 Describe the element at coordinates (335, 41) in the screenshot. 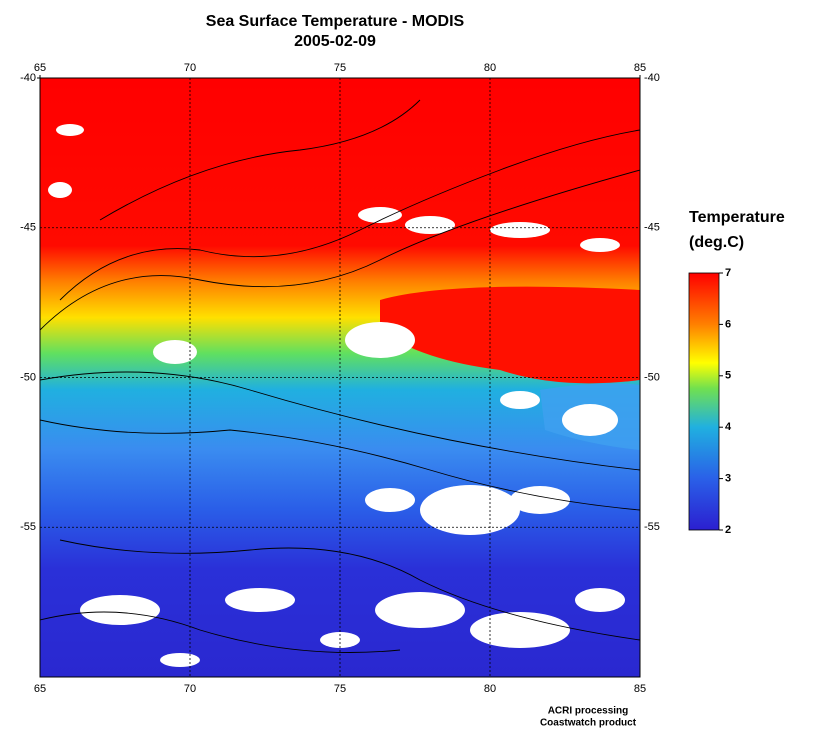

I see `map-subtitle: 2005-02-09` at that location.